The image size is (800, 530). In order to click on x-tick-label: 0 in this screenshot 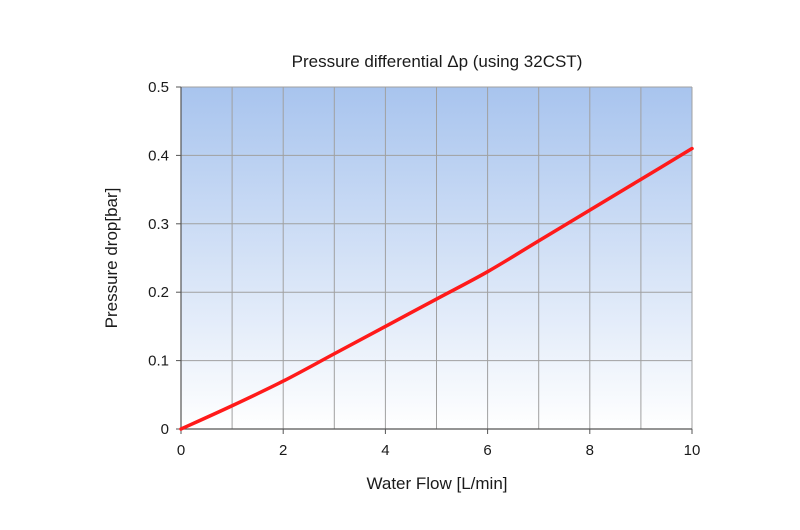, I will do `click(181, 450)`.